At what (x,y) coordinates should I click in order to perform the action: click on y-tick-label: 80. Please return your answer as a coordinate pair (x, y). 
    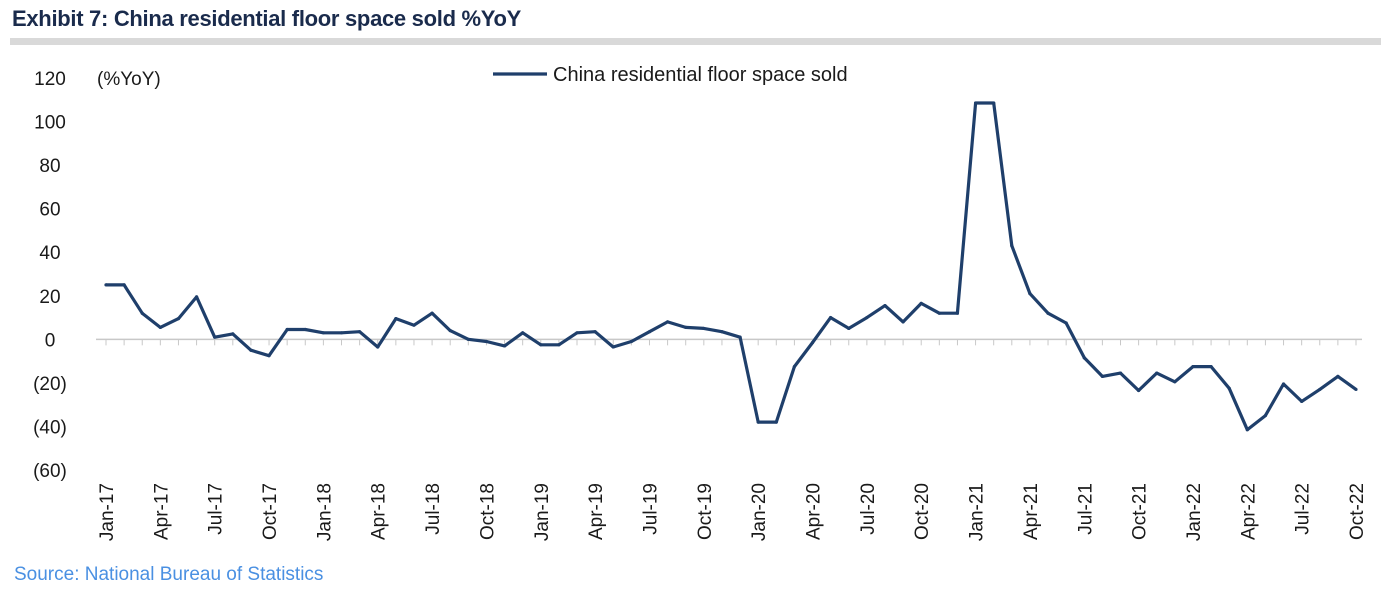
    Looking at the image, I should click on (49, 166).